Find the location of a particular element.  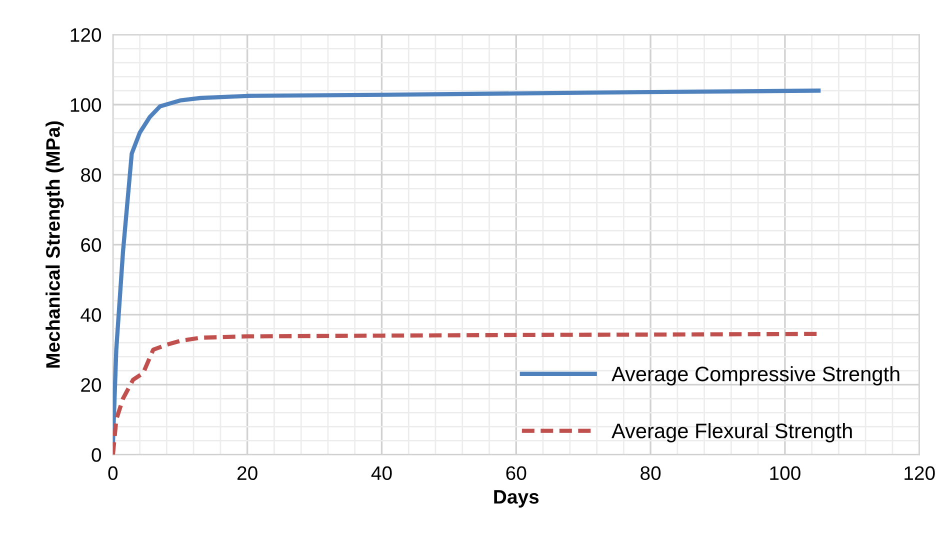

legend-label: Average Compressive Strength is located at coordinates (756, 376).